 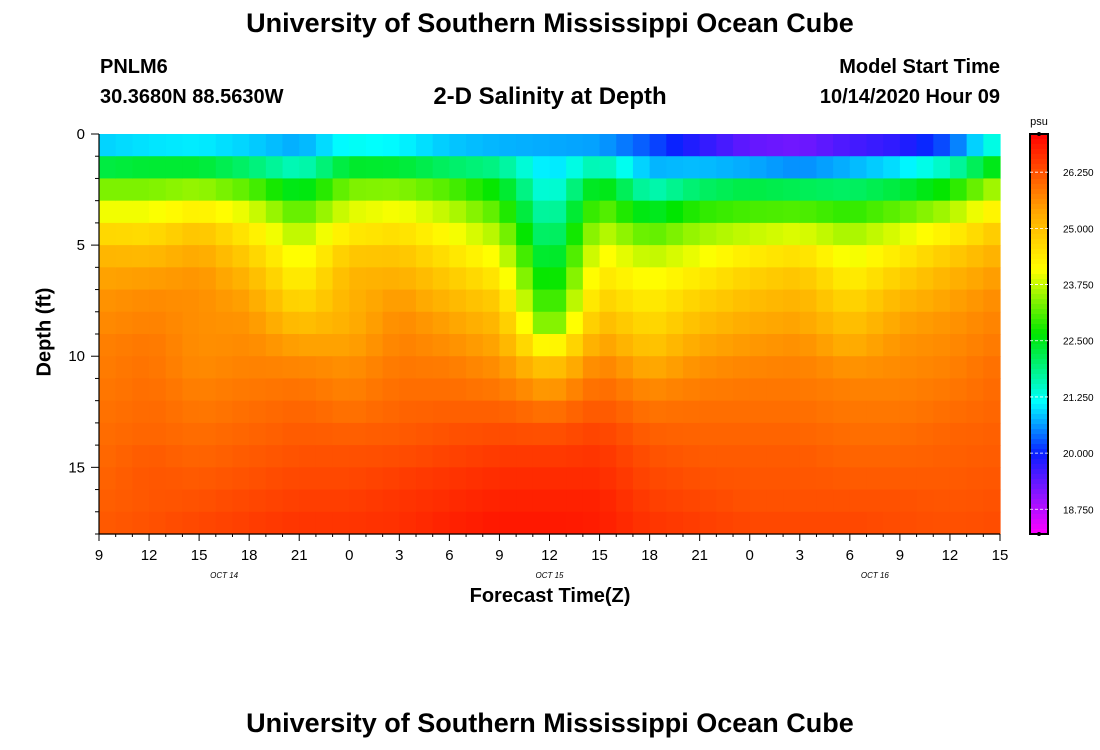 I want to click on chart-subtitle: 2-D Salinity at Depth, so click(x=550, y=96).